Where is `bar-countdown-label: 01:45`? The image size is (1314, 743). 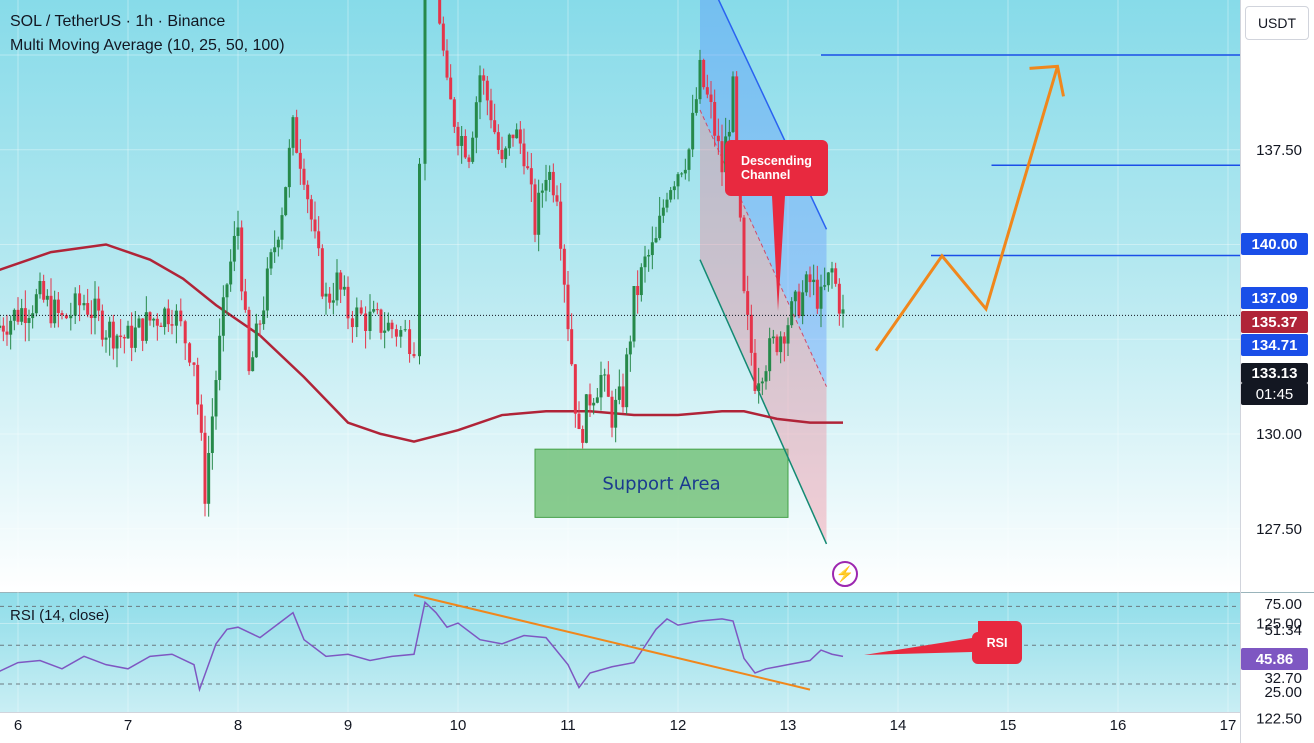
bar-countdown-label: 01:45 is located at coordinates (1274, 394).